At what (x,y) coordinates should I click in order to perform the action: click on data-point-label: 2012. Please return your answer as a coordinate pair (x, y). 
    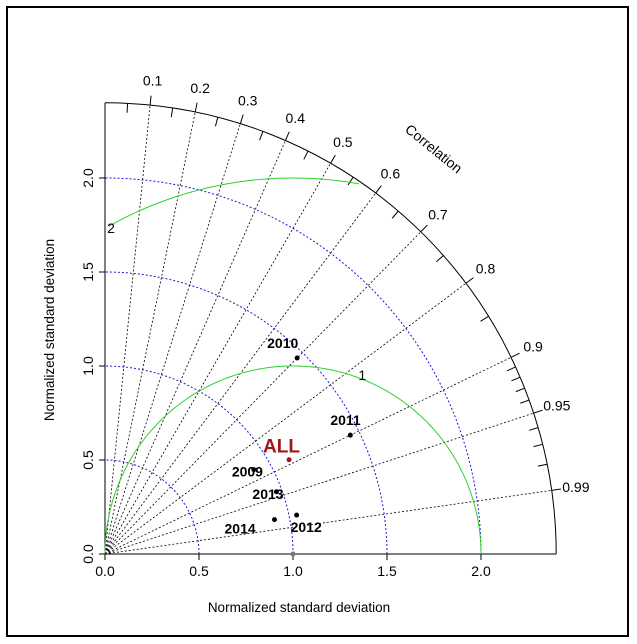
    Looking at the image, I should click on (306, 527).